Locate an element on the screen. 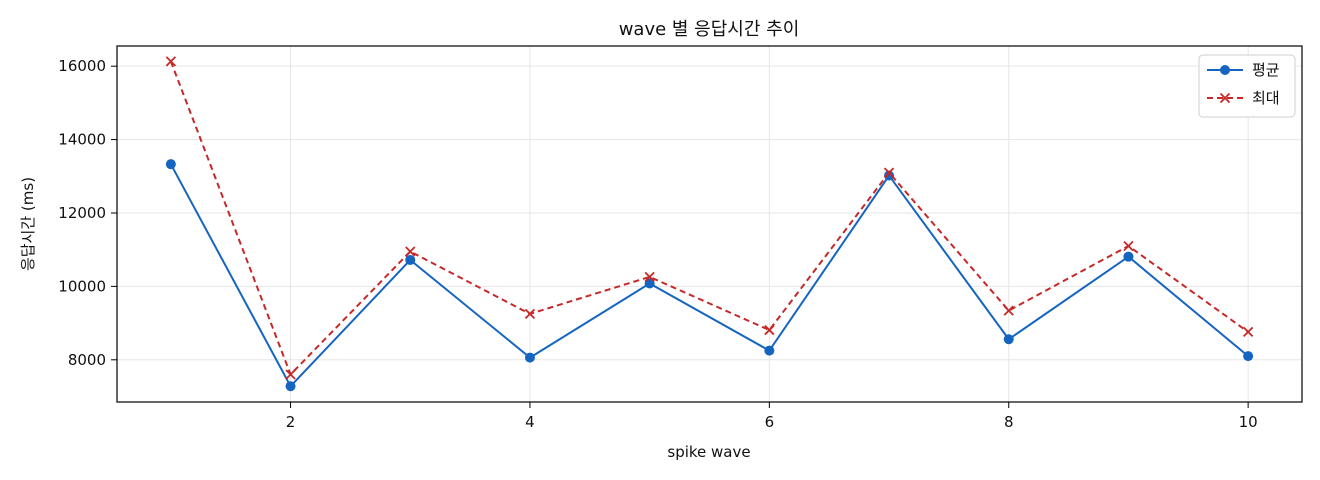 The image size is (1320, 480). chart-title: wave 별 응답시간 추이 is located at coordinates (709, 29).